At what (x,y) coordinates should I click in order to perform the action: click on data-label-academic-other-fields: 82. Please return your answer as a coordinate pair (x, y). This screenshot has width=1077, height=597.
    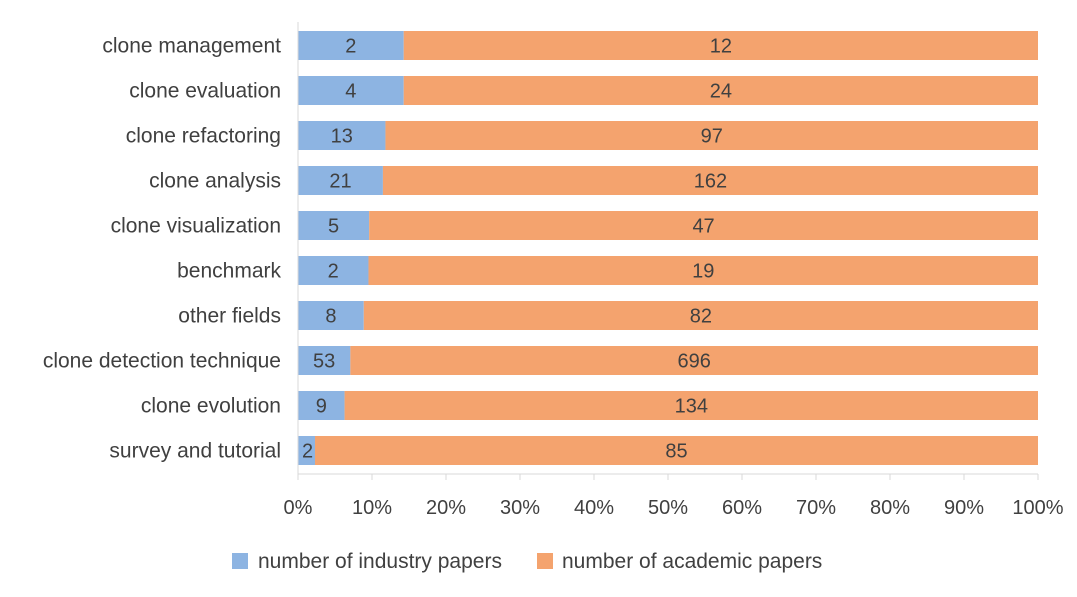
    Looking at the image, I should click on (701, 317).